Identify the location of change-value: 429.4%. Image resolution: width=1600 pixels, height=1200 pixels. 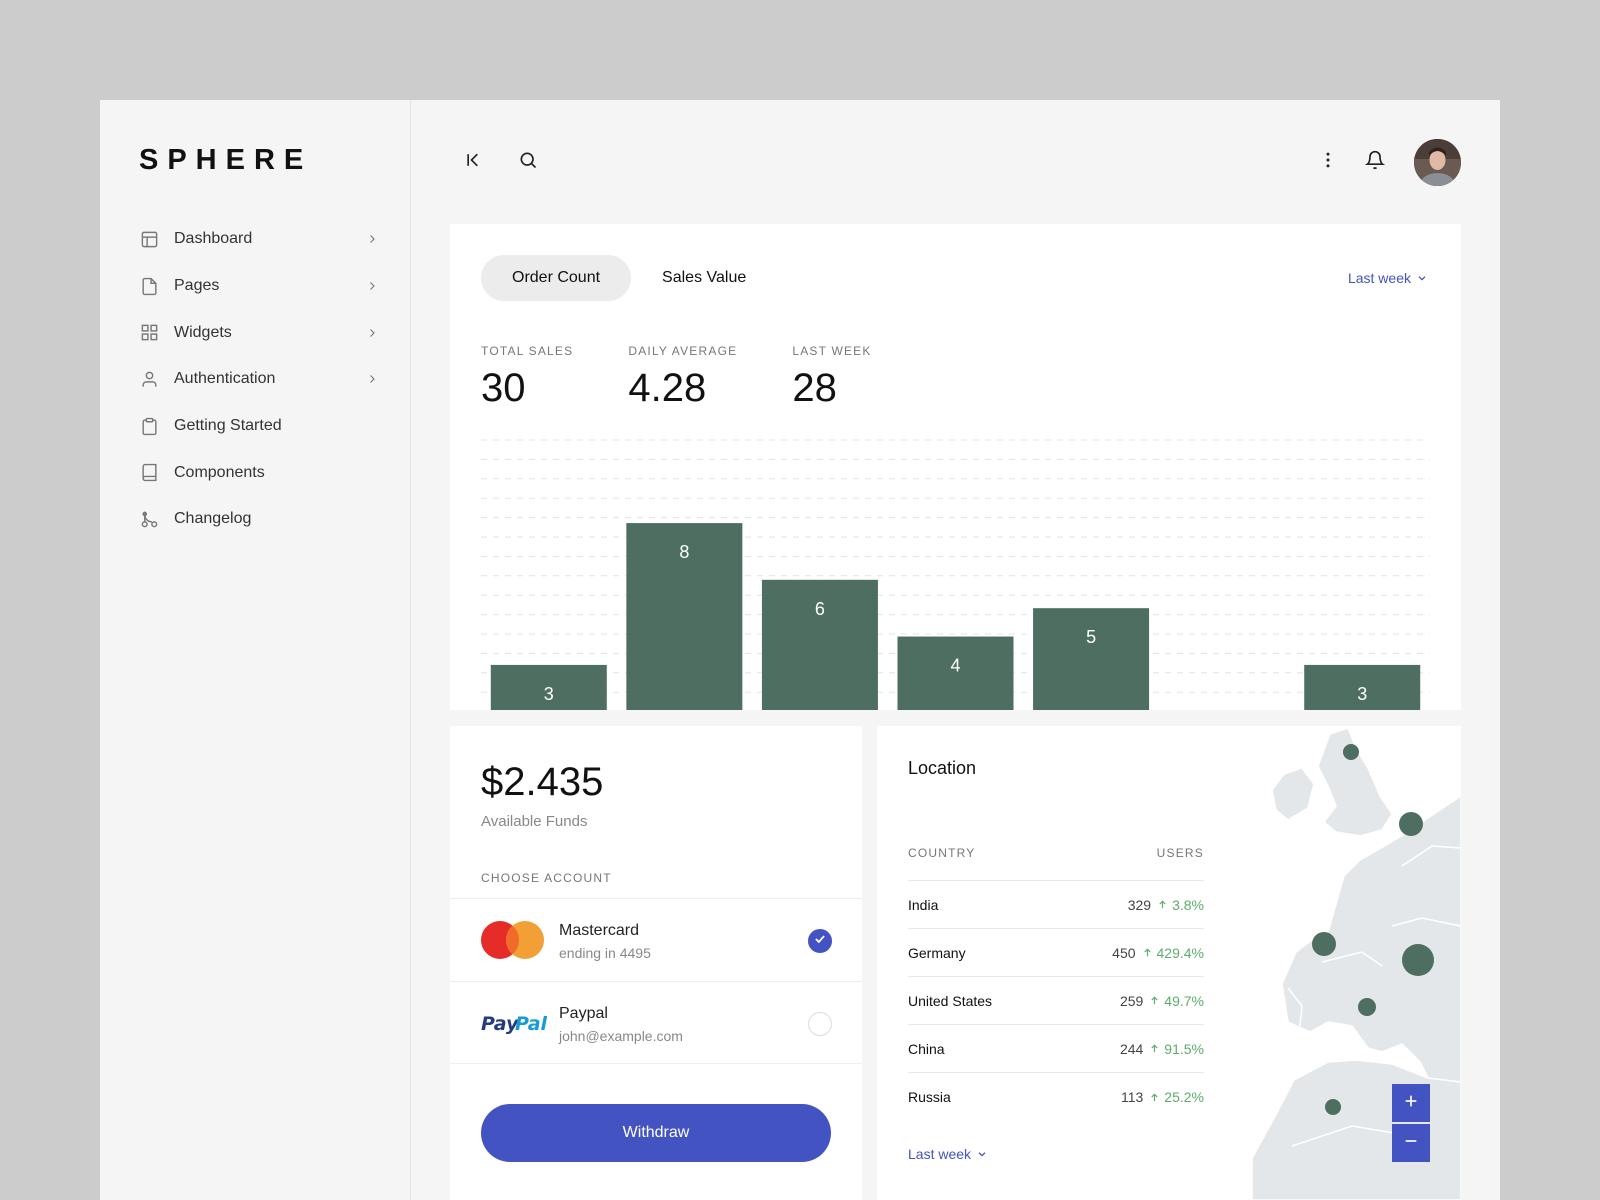
(1180, 952).